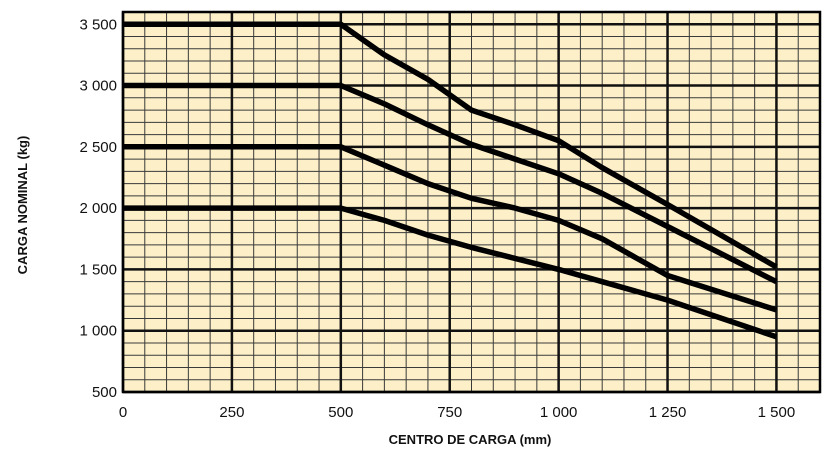 Image resolution: width=824 pixels, height=452 pixels. I want to click on x-tick-label: 250, so click(231, 412).